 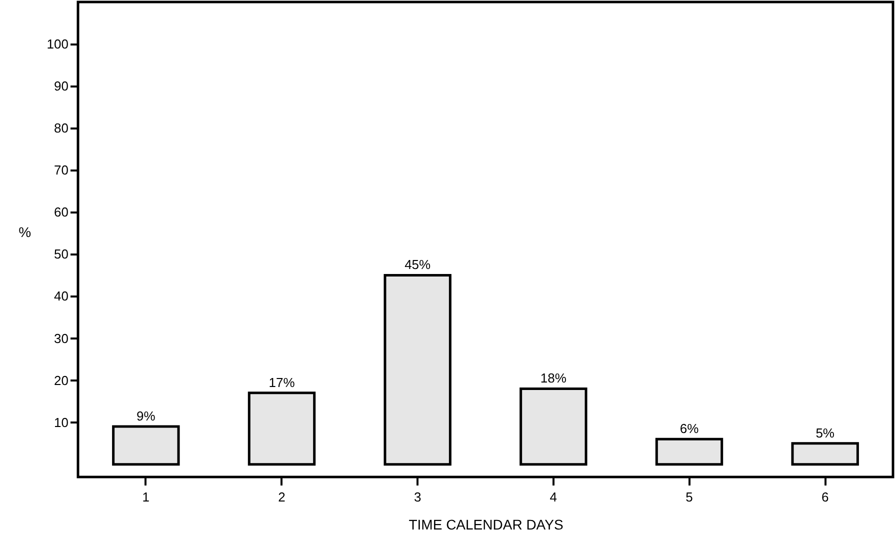 I want to click on x-axis-title: TIME CALENDAR DAYS, so click(x=486, y=524).